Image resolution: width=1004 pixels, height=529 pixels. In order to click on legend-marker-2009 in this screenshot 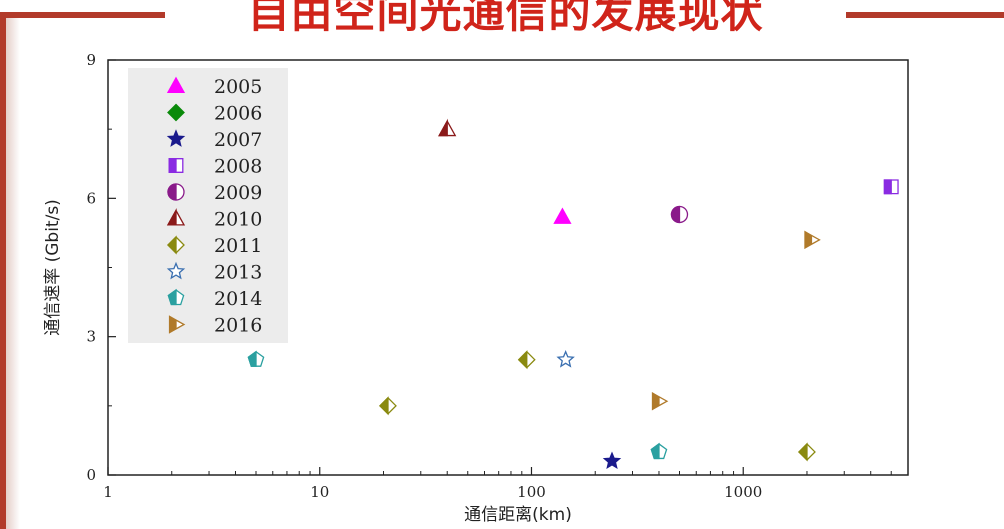, I will do `click(176, 192)`.